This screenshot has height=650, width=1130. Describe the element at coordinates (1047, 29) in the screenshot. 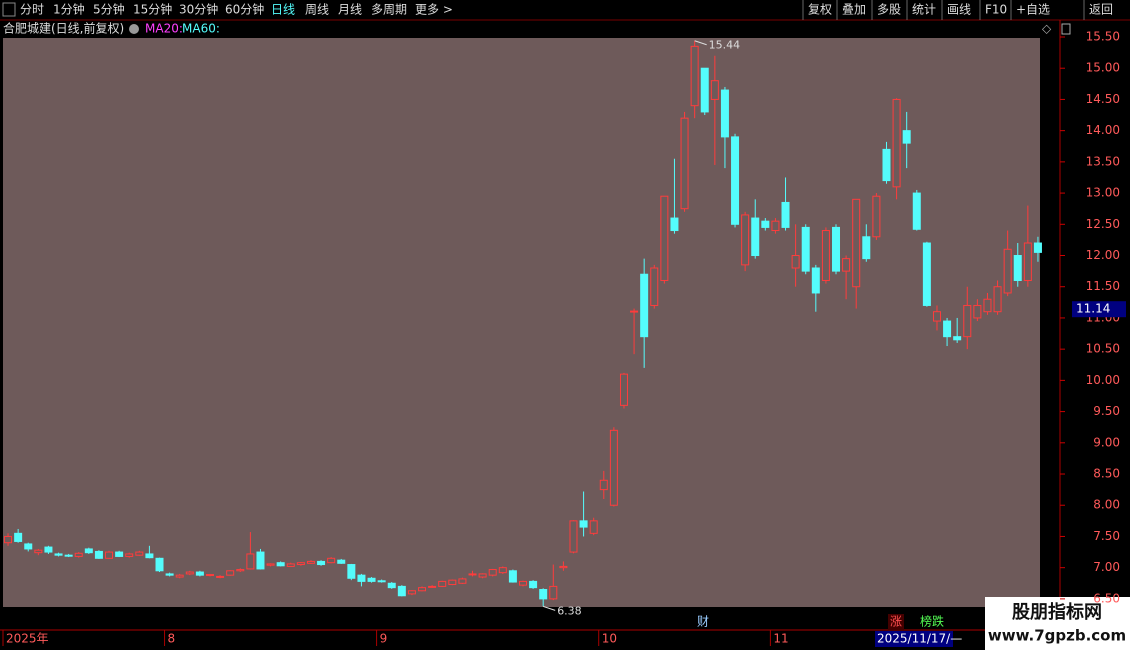

I see `diamond-icon: ◇` at that location.